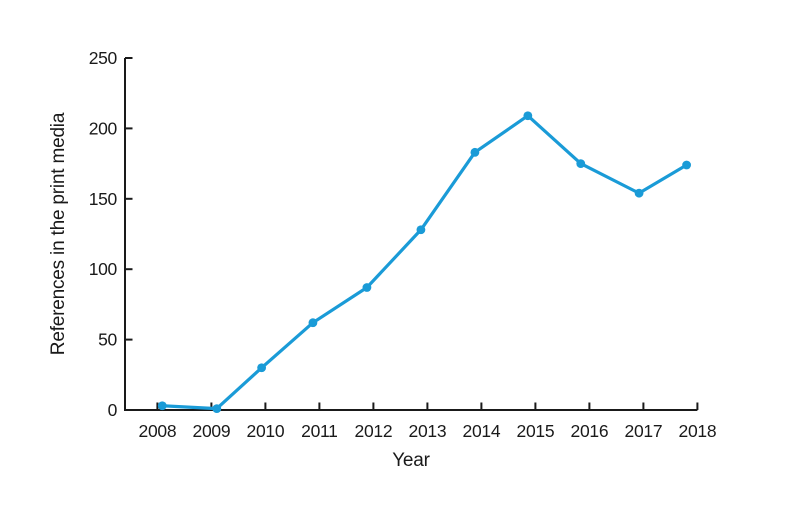 The width and height of the screenshot is (800, 509). Describe the element at coordinates (411, 460) in the screenshot. I see `x-axis-title: Year` at that location.